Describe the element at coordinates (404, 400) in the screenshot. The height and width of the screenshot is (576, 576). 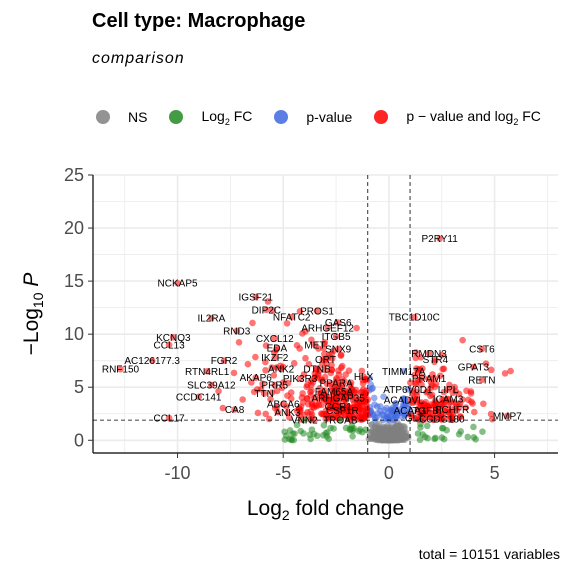
I see `gene-label: ACADVL` at that location.